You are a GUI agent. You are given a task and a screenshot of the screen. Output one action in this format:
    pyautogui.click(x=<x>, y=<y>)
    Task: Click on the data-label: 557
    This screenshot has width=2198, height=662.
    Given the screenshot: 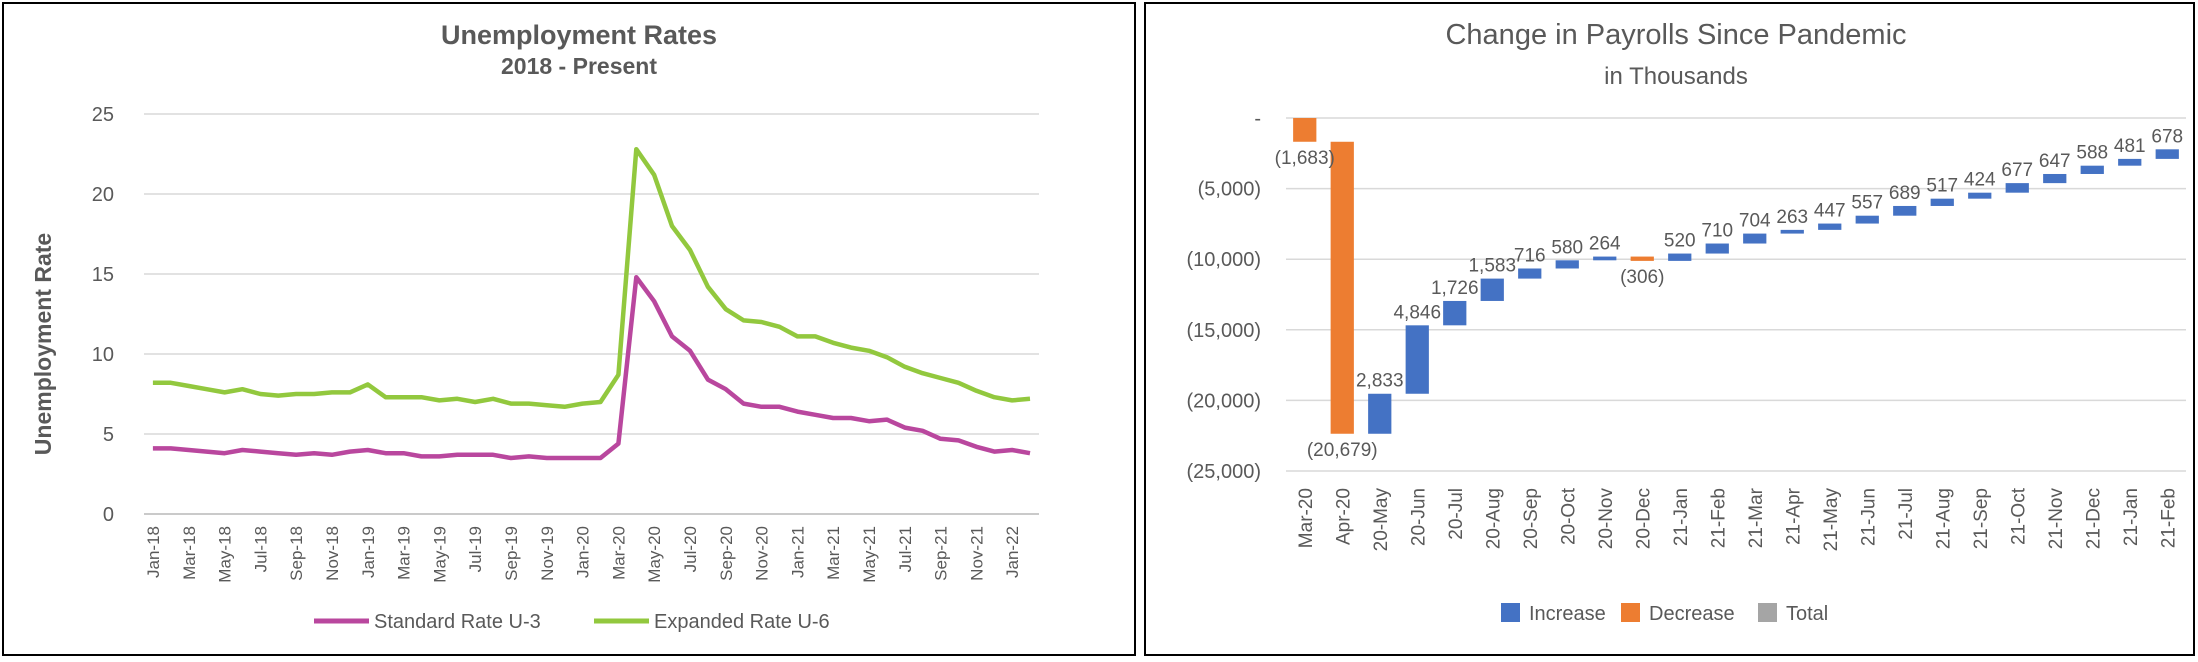 What is the action you would take?
    pyautogui.click(x=1867, y=203)
    